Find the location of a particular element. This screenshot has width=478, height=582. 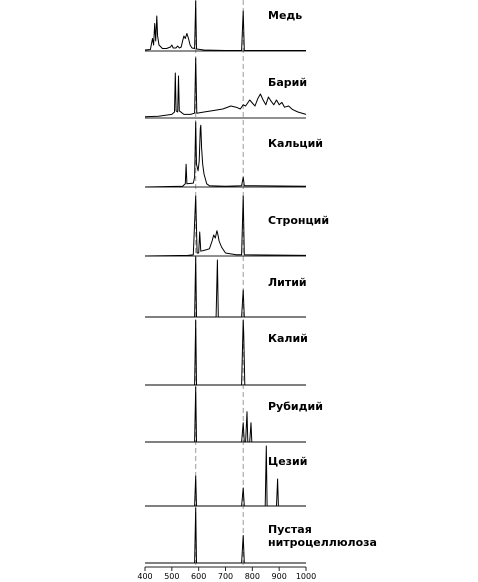

x-axis: 400 500 600 700 800 900 1000 is located at coordinates (226, 573).